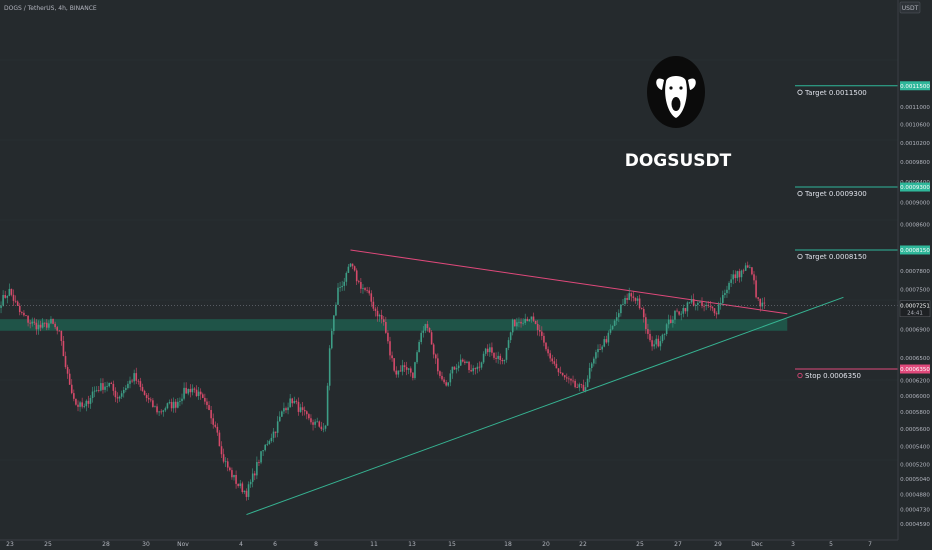  I want to click on target-icon, so click(800, 256).